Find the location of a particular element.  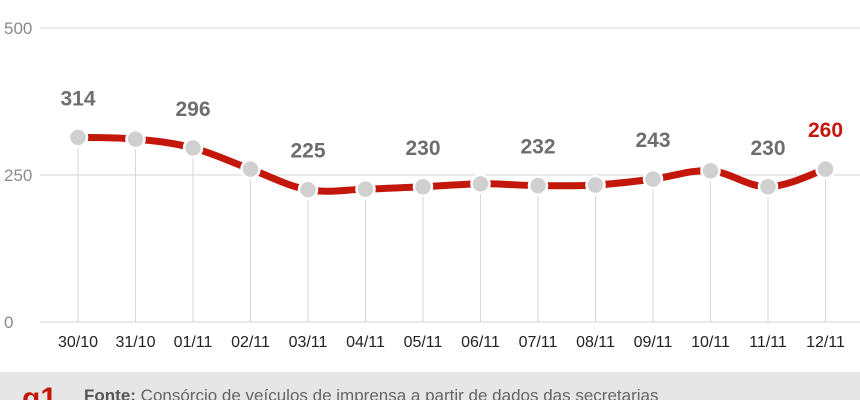

x-tick-label: 30/10 is located at coordinates (78, 342).